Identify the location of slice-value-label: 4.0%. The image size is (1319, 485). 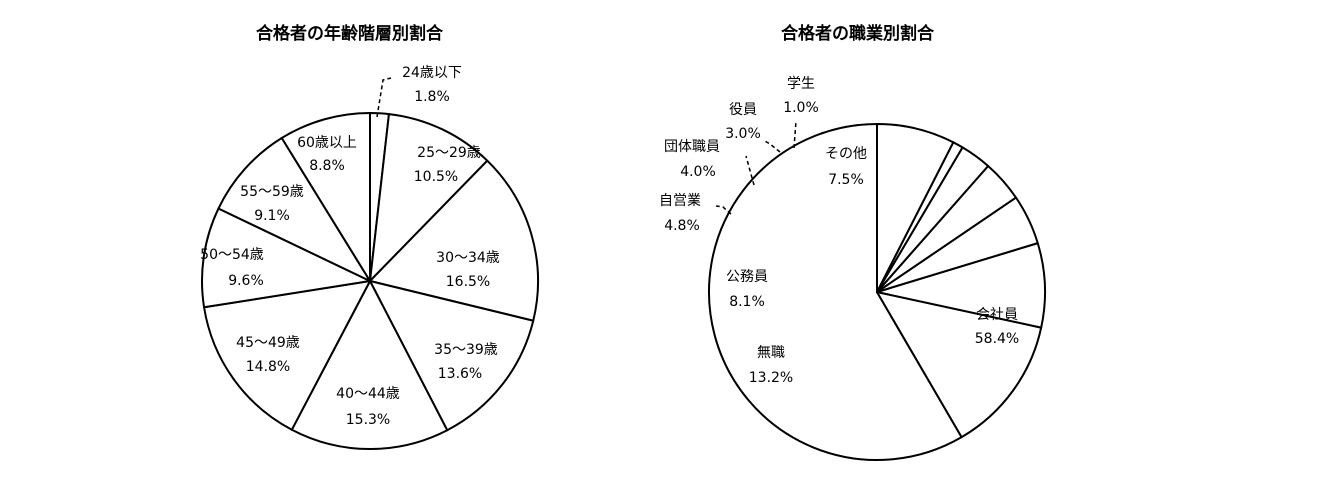
(698, 172).